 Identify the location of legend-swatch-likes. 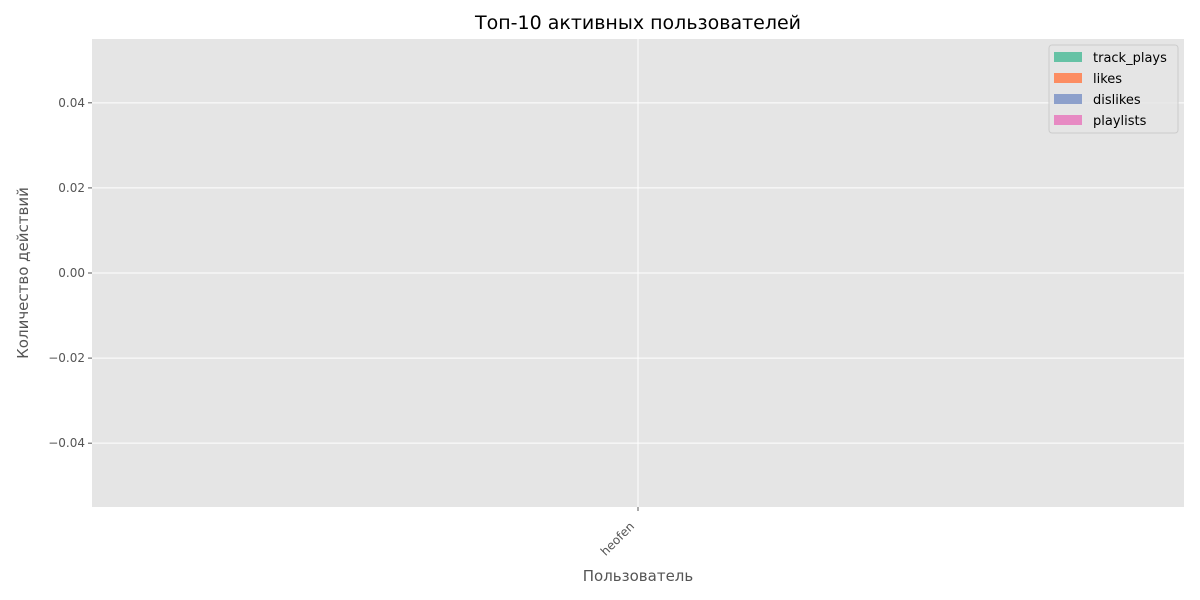
(1068, 78).